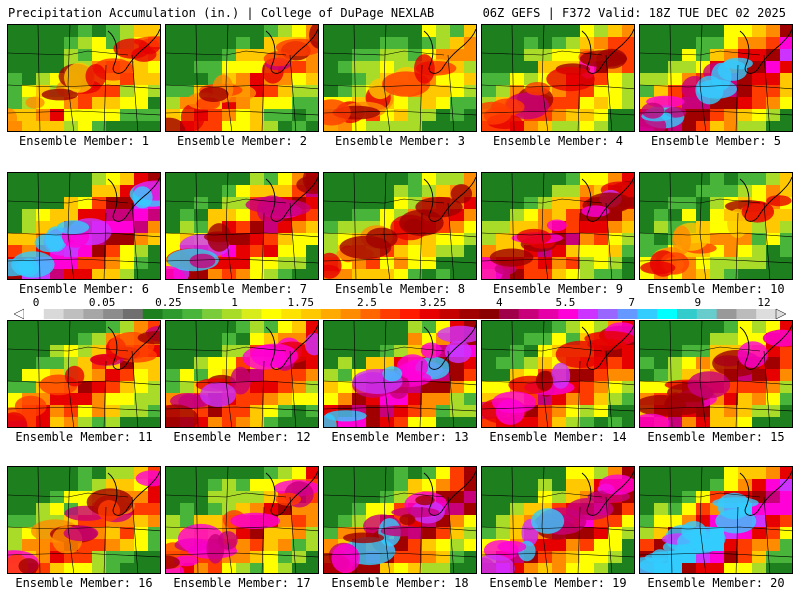 This screenshot has height=600, width=800. Describe the element at coordinates (84, 437) in the screenshot. I see `member-label: Ensemble Member: 11` at that location.